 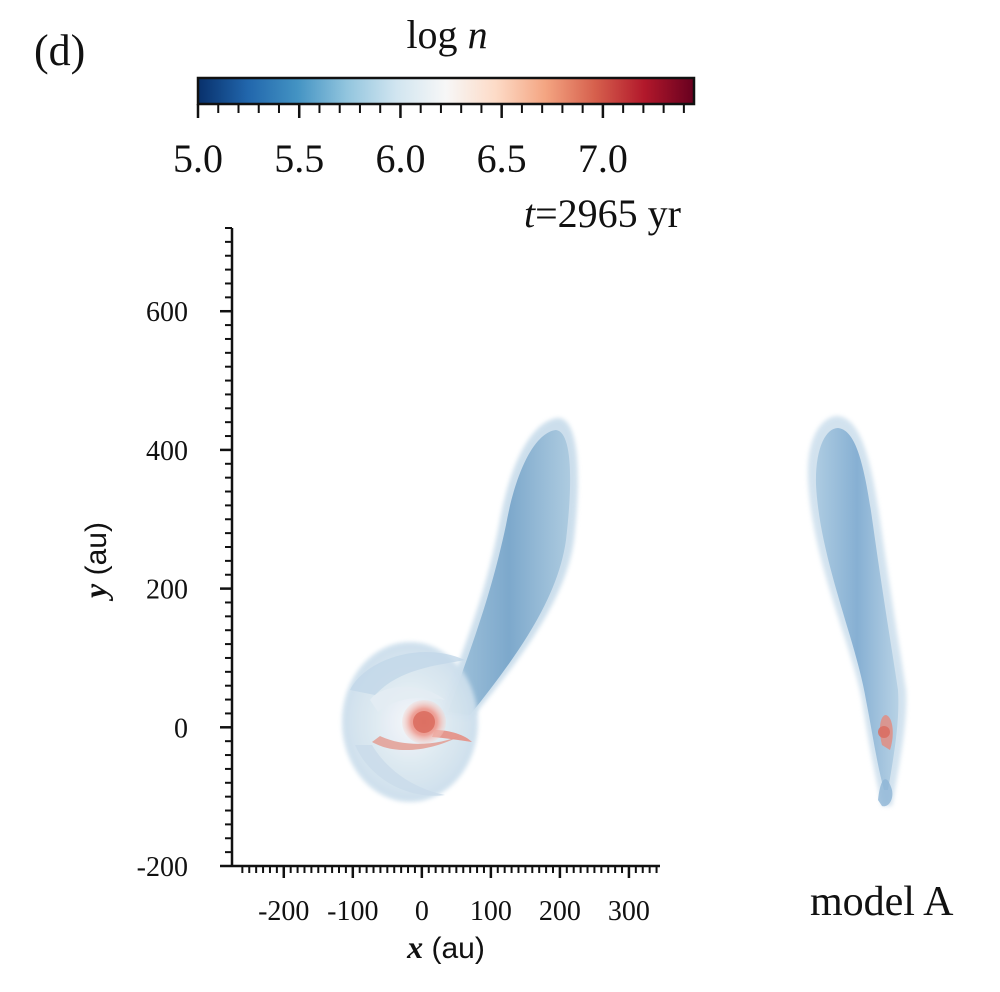 I want to click on colorbar: log n 5.0 5.5 6.0 6.5 7.0, so click(x=434, y=96).